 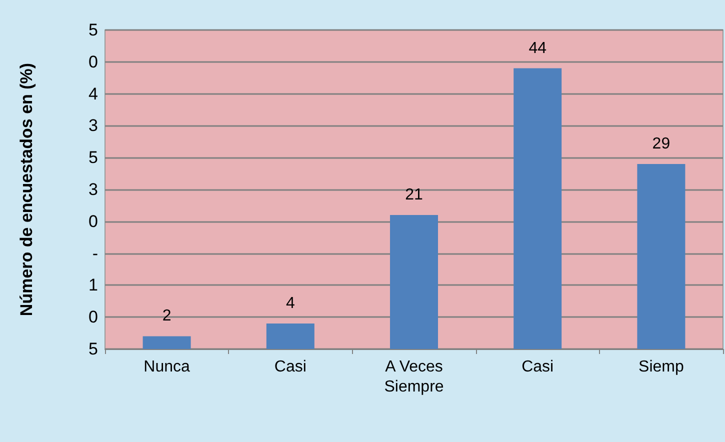 What do you see at coordinates (26, 189) in the screenshot?
I see `y-axis-title: Número de encuestados en (%)` at bounding box center [26, 189].